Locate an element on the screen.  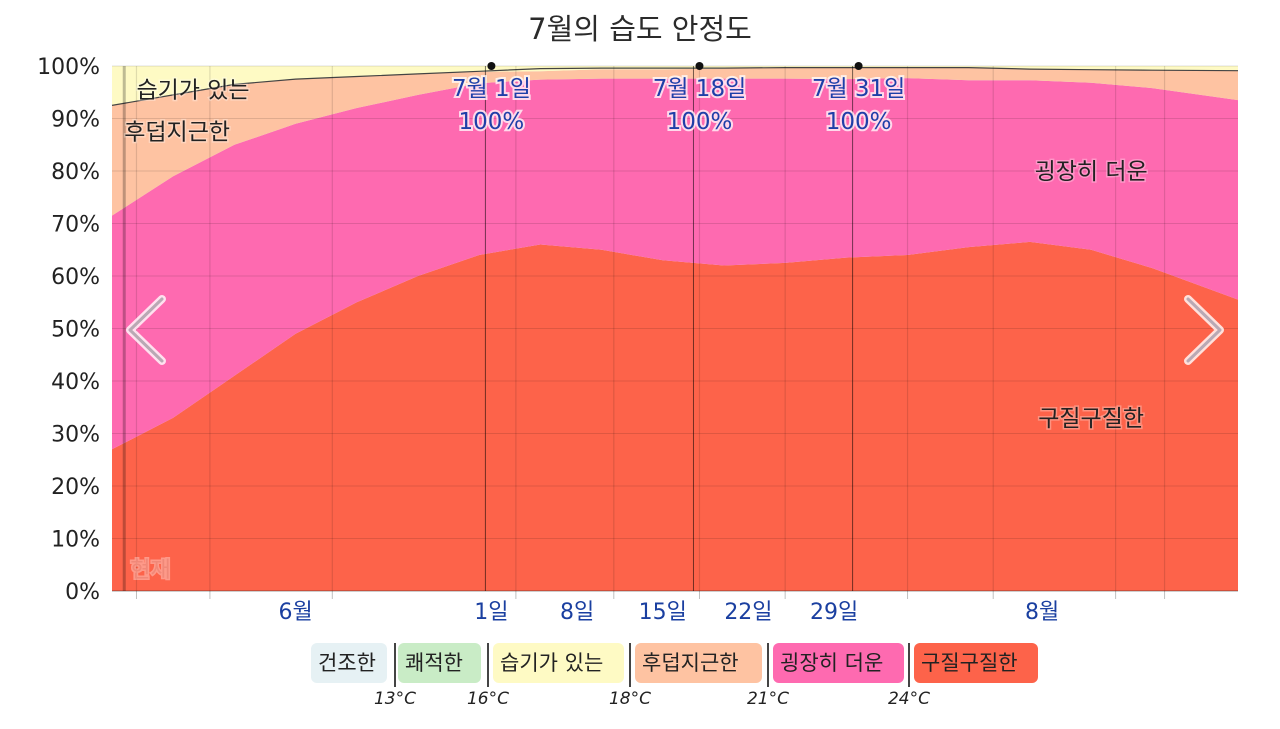
previous-arrow-button is located at coordinates (148, 330).